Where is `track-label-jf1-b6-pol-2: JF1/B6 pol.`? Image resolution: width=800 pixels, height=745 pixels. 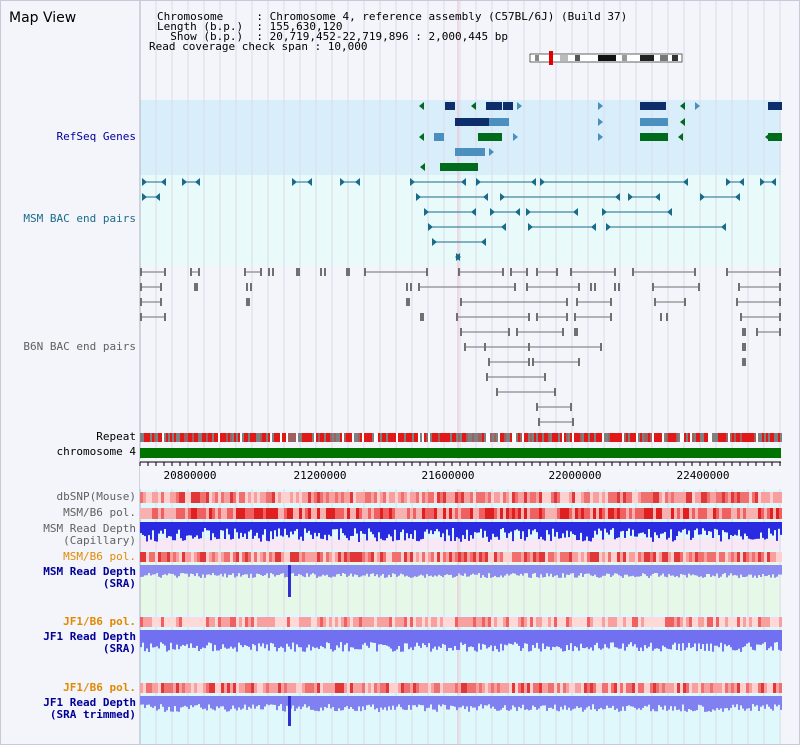 track-label-jf1-b6-pol-2: JF1/B6 pol. is located at coordinates (99, 687).